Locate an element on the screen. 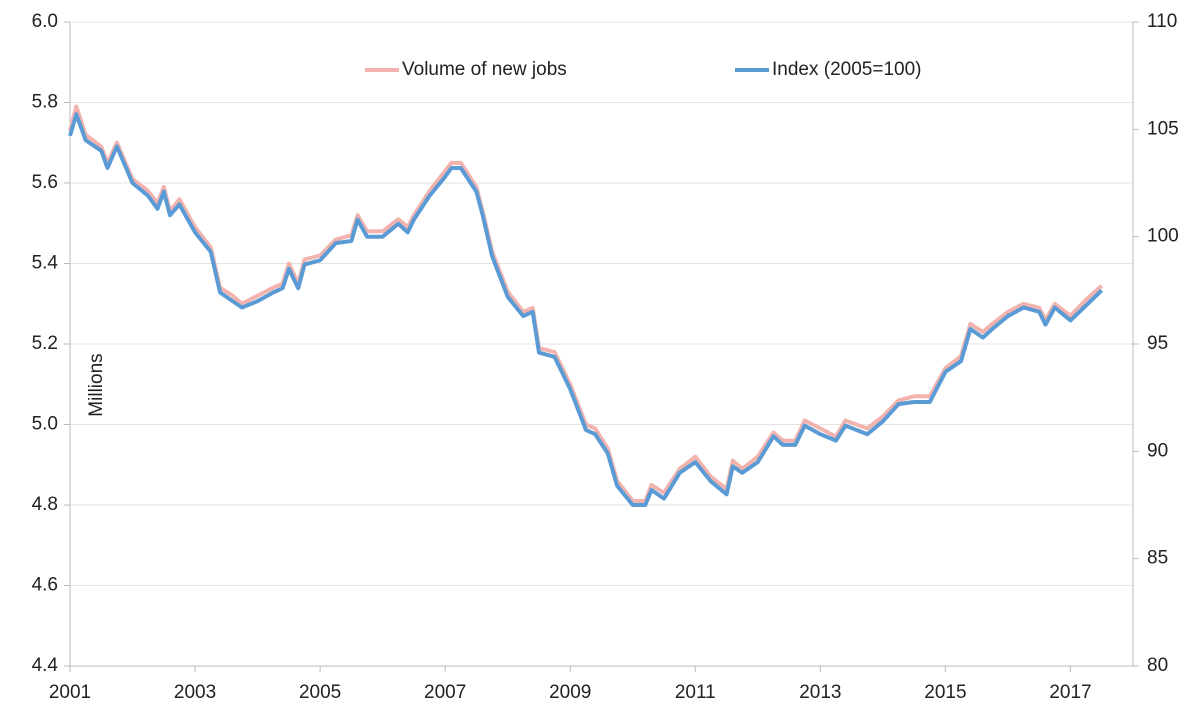  y-tick-label: 5.0 is located at coordinates (45, 424).